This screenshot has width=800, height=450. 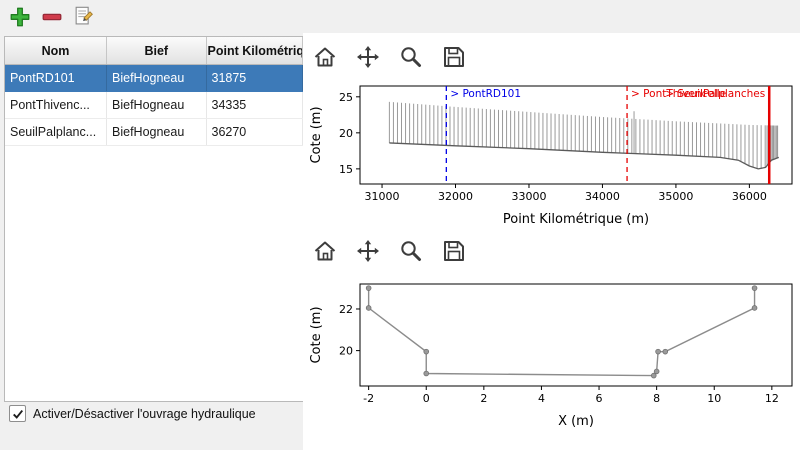 What do you see at coordinates (455, 196) in the screenshot?
I see `svg-text: 32000` at bounding box center [455, 196].